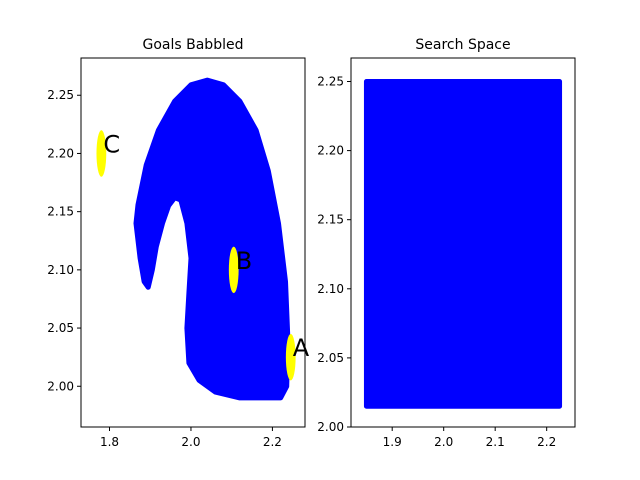 This screenshot has height=480, width=640. I want to click on goal-a-label: A, so click(301, 348).